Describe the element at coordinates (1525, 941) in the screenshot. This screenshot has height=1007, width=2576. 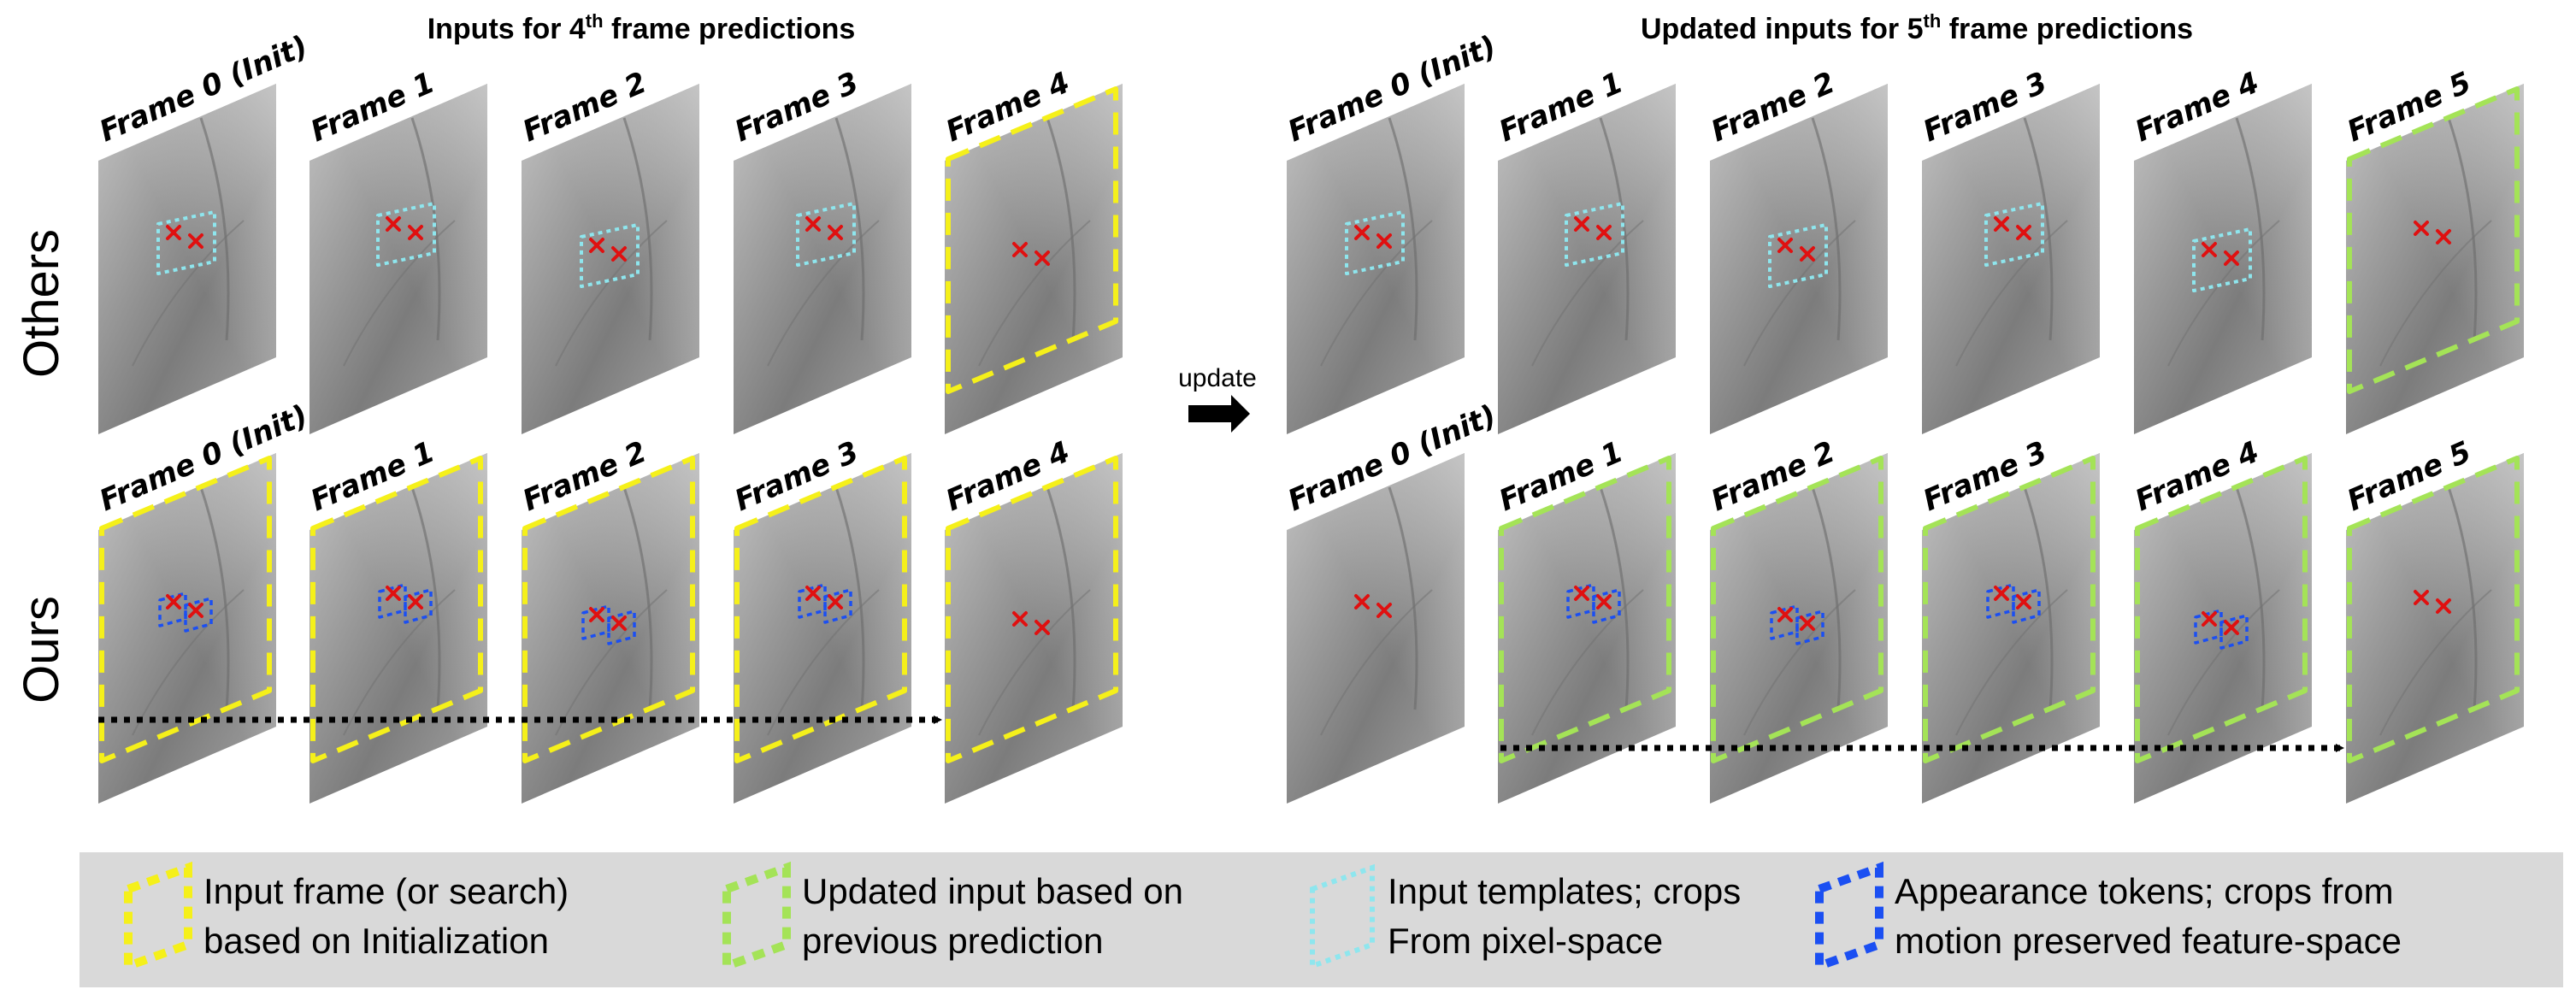
I see `legend-line-2: From pixel-space` at that location.